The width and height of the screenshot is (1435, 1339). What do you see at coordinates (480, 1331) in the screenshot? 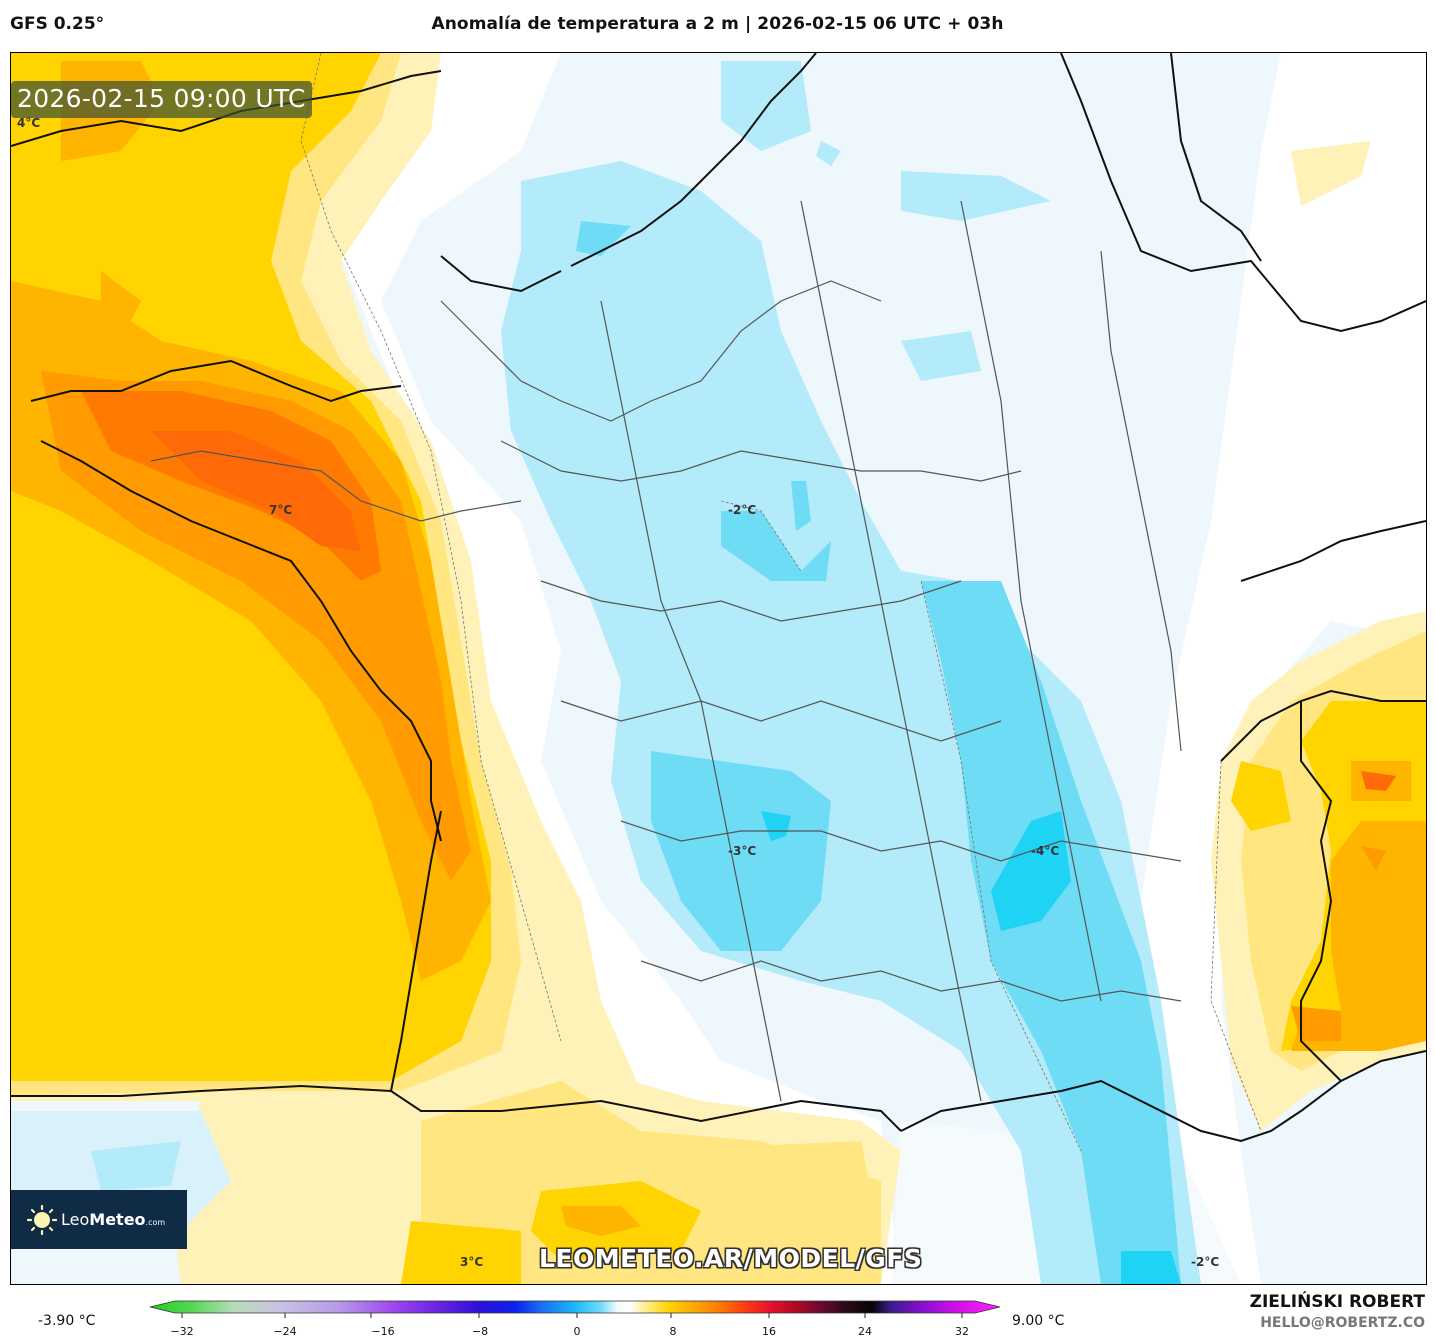
I see `colorbar-tick: −8` at bounding box center [480, 1331].